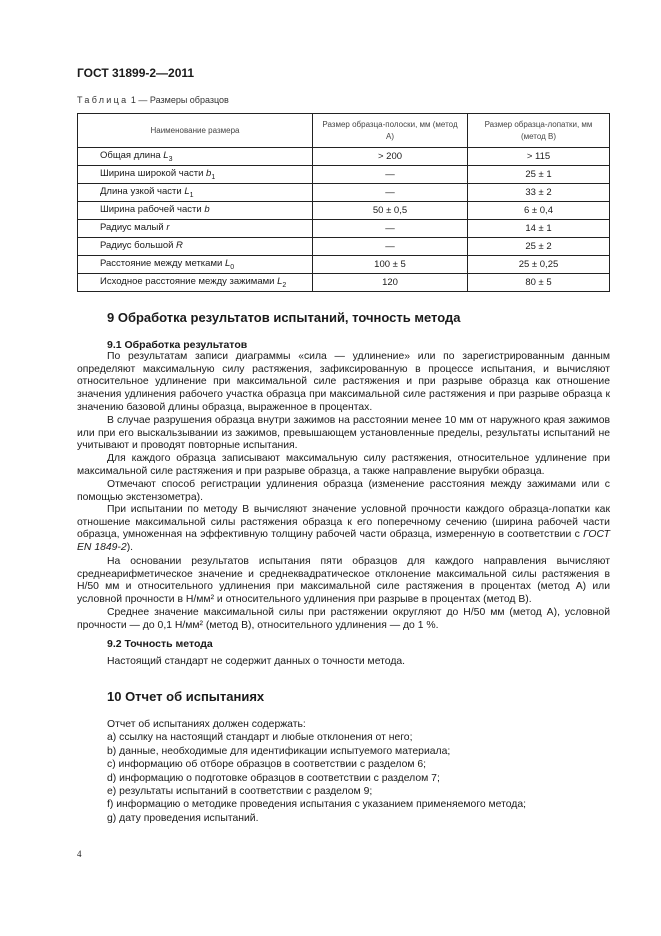 The image size is (661, 936). What do you see at coordinates (390, 130) in the screenshot?
I see `header-cell: Размер образца-полоски, мм (метод А)` at bounding box center [390, 130].